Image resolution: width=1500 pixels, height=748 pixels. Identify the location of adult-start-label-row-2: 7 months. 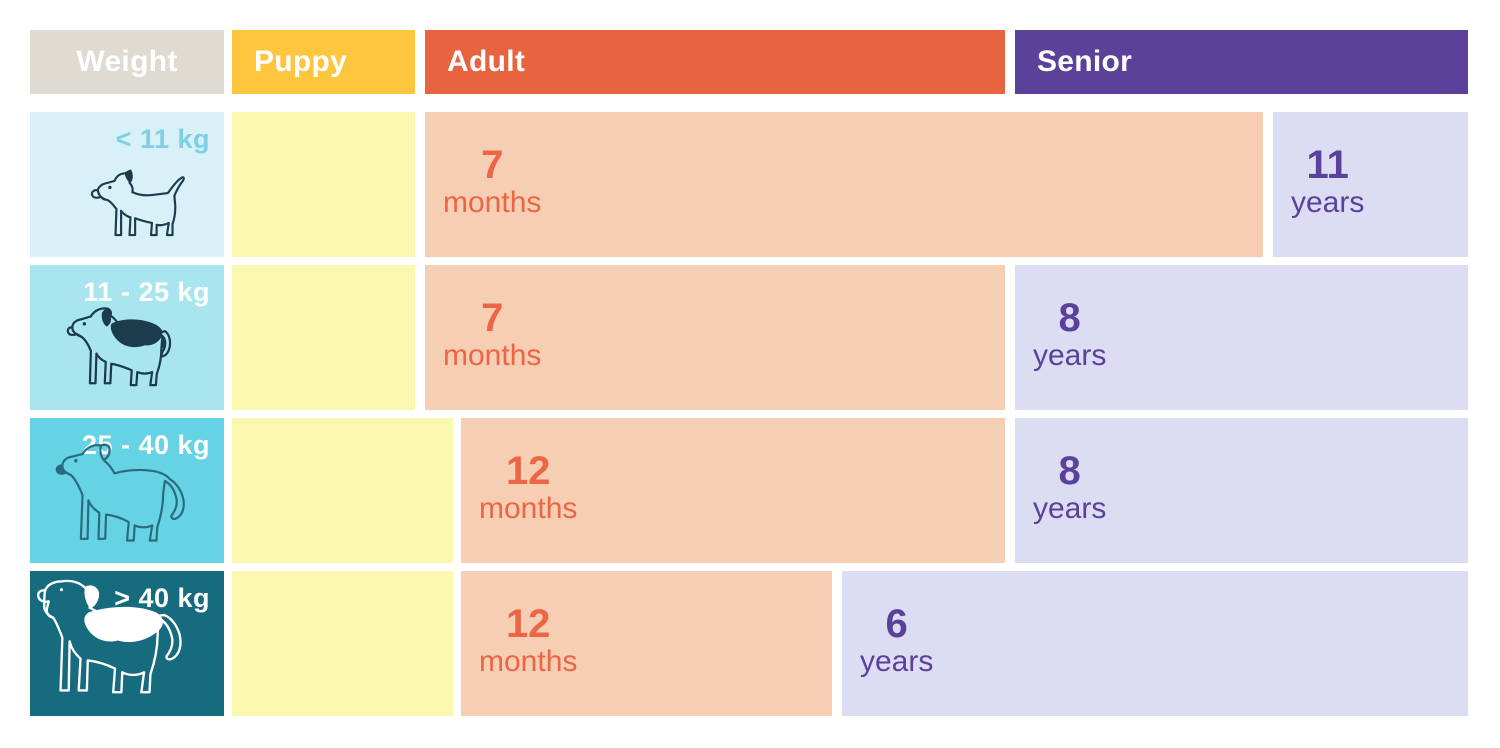
(492, 335).